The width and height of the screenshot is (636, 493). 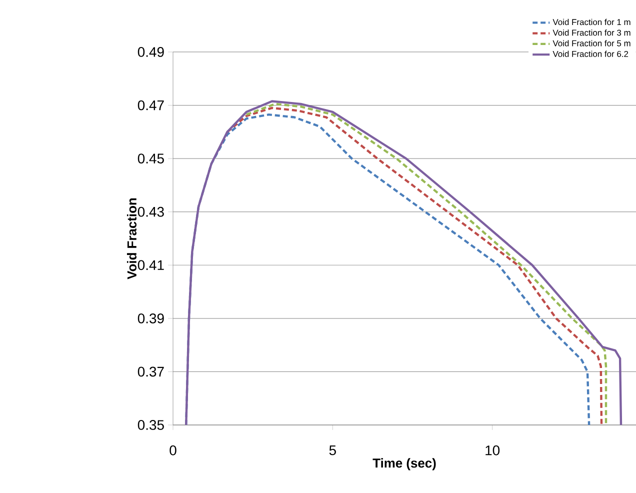 What do you see at coordinates (173, 450) in the screenshot?
I see `x-tick-label: 0` at bounding box center [173, 450].